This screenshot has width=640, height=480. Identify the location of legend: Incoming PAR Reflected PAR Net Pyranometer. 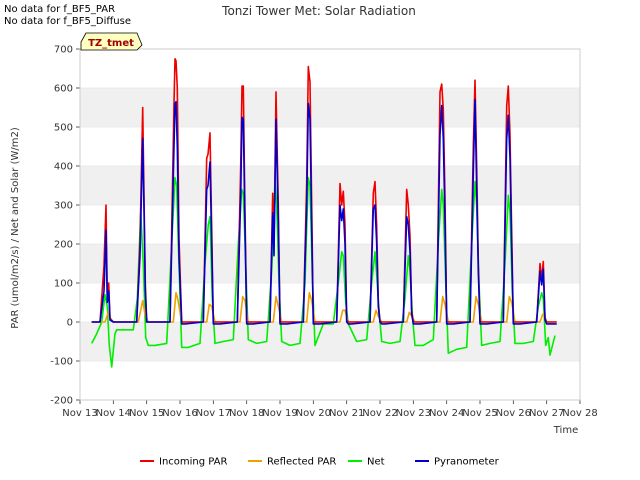
(320, 462).